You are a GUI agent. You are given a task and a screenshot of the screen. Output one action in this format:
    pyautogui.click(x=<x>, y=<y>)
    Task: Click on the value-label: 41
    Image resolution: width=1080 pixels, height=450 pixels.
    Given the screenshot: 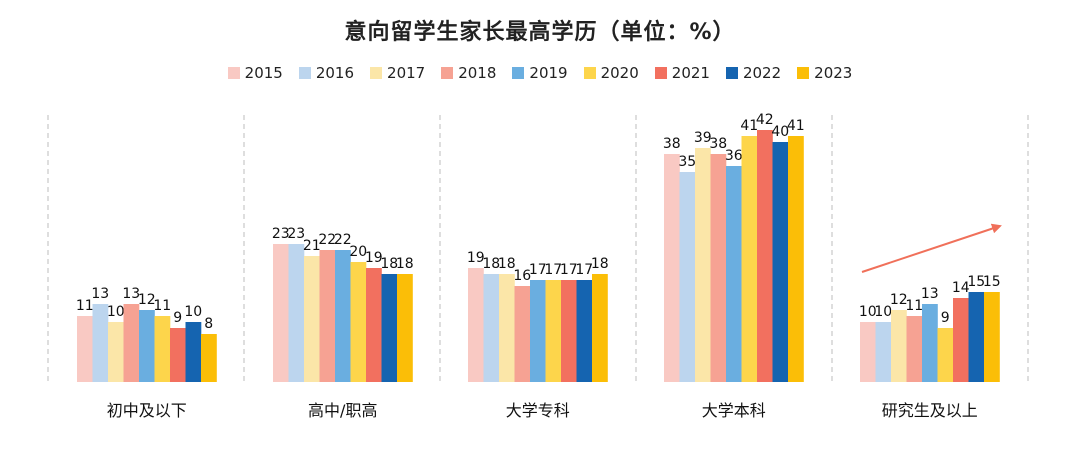 What is the action you would take?
    pyautogui.click(x=796, y=126)
    